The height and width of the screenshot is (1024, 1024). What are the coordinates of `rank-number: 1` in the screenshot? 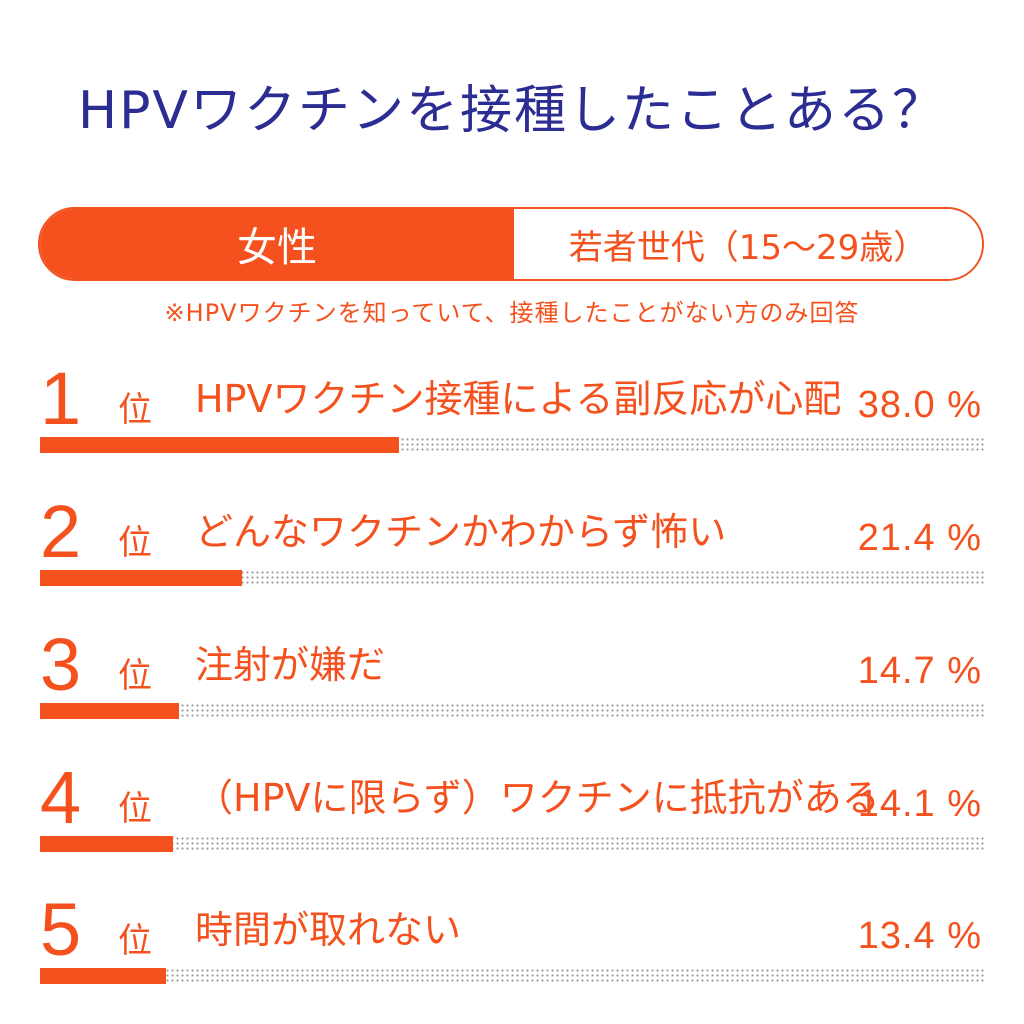 It's located at (61, 398).